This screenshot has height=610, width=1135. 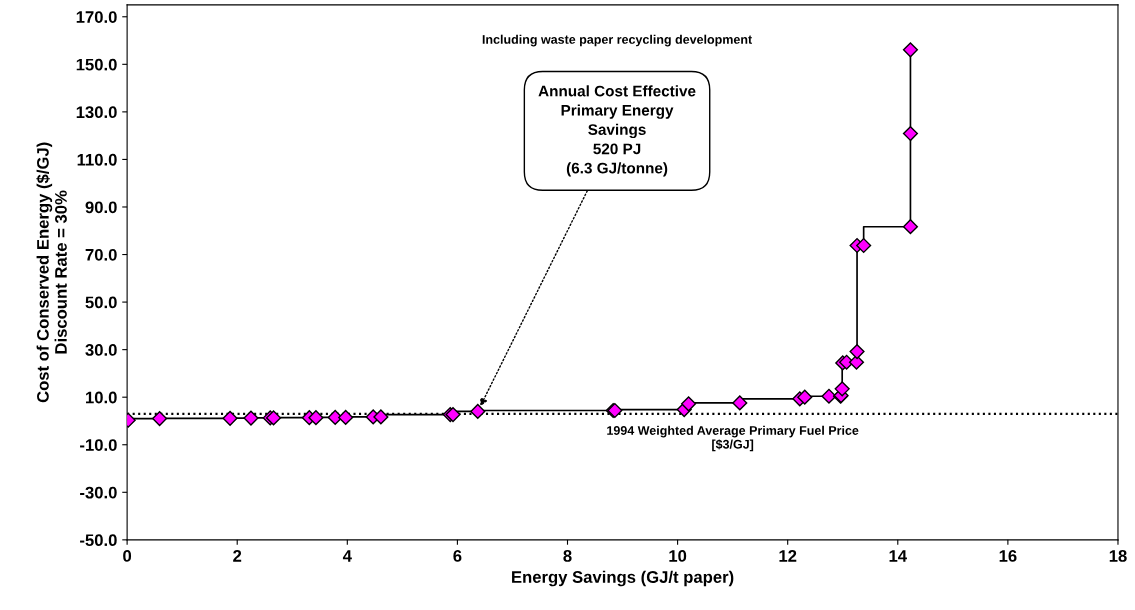 What do you see at coordinates (617, 131) in the screenshot?
I see `annotation: Annual Cost Effective Primary Energy Savings 520 PJ (6.3 GJ/tonne)` at bounding box center [617, 131].